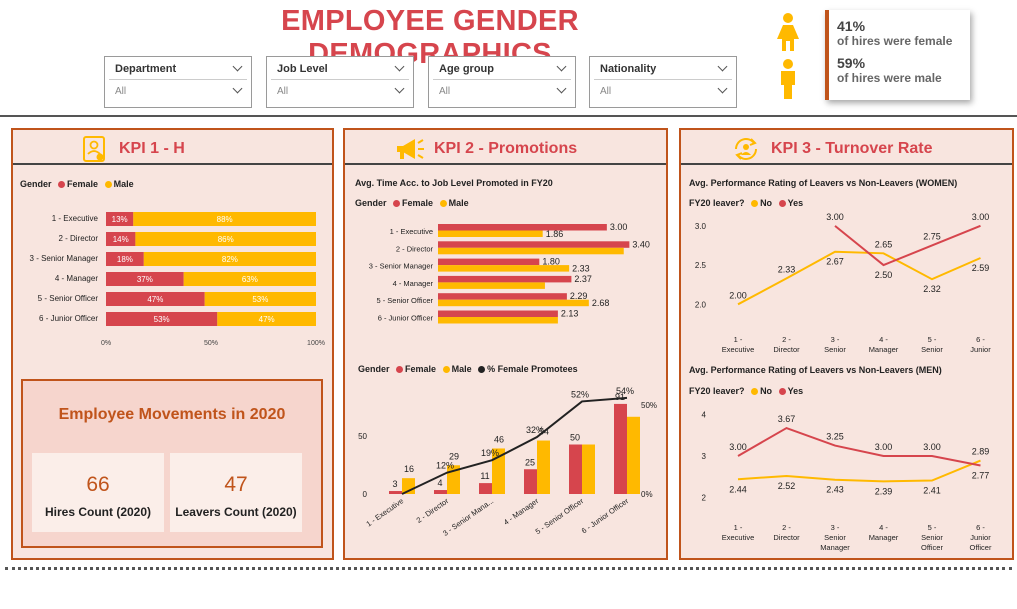 Image resolution: width=1017 pixels, height=609 pixels. I want to click on turnover-icon, so click(746, 149).